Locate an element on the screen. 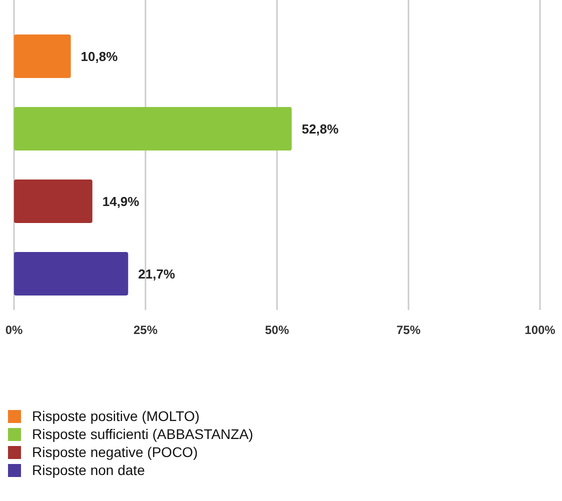  x-tick-label: 0% is located at coordinates (14, 330).